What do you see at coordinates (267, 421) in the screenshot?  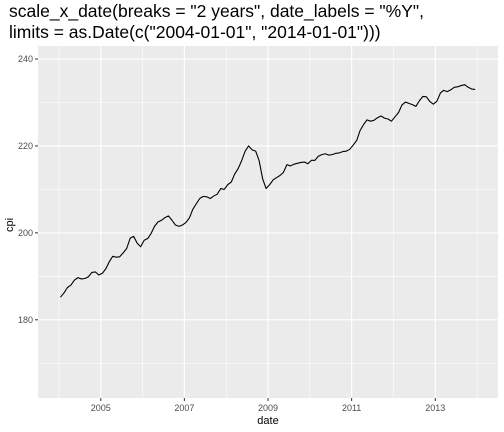 I see `x-axis-label: date` at bounding box center [267, 421].